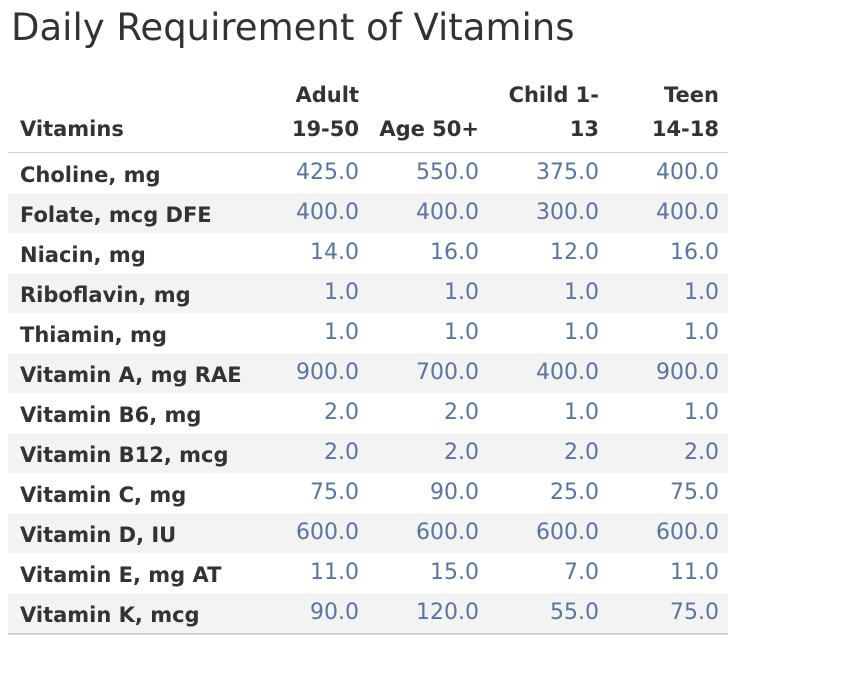  I want to click on row-label: Choline, mg, so click(90, 175).